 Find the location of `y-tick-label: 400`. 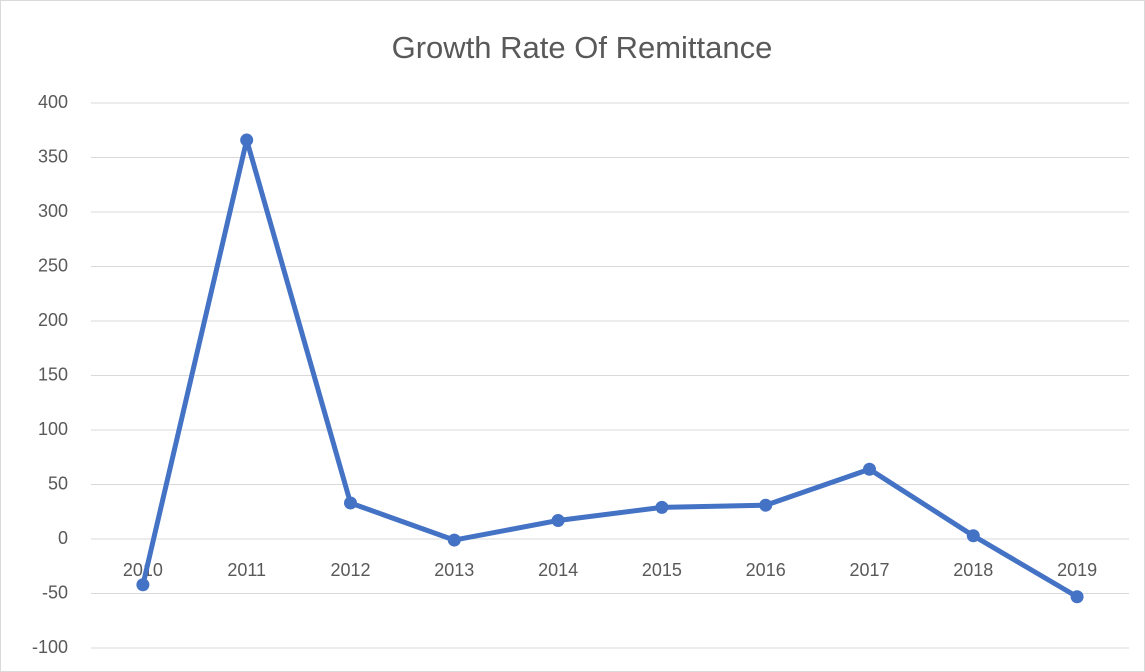

y-tick-label: 400 is located at coordinates (53, 102).